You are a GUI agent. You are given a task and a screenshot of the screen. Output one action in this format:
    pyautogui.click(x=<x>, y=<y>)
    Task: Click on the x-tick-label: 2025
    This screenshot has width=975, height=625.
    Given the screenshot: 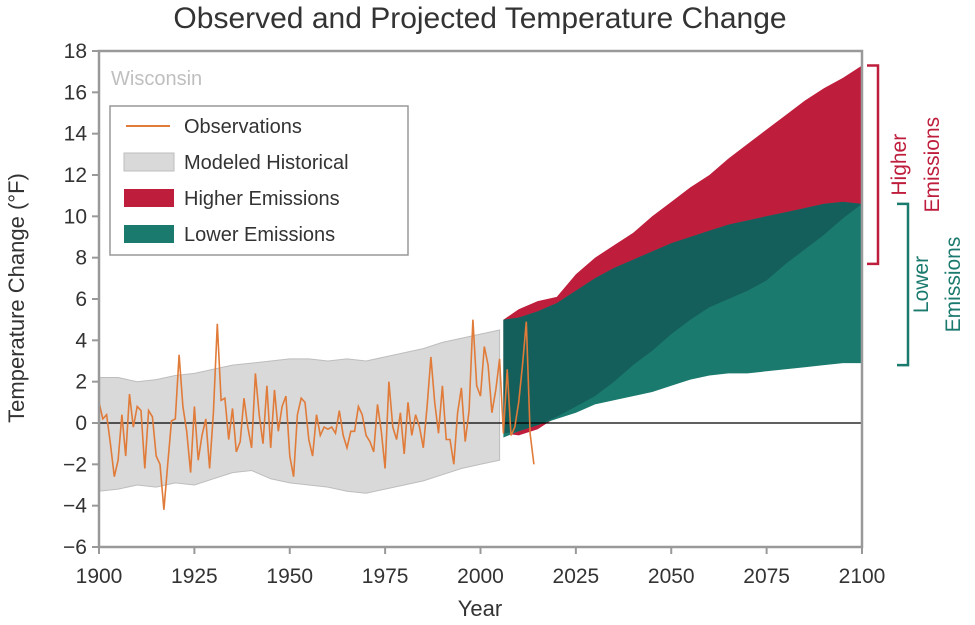 What is the action you would take?
    pyautogui.click(x=576, y=576)
    